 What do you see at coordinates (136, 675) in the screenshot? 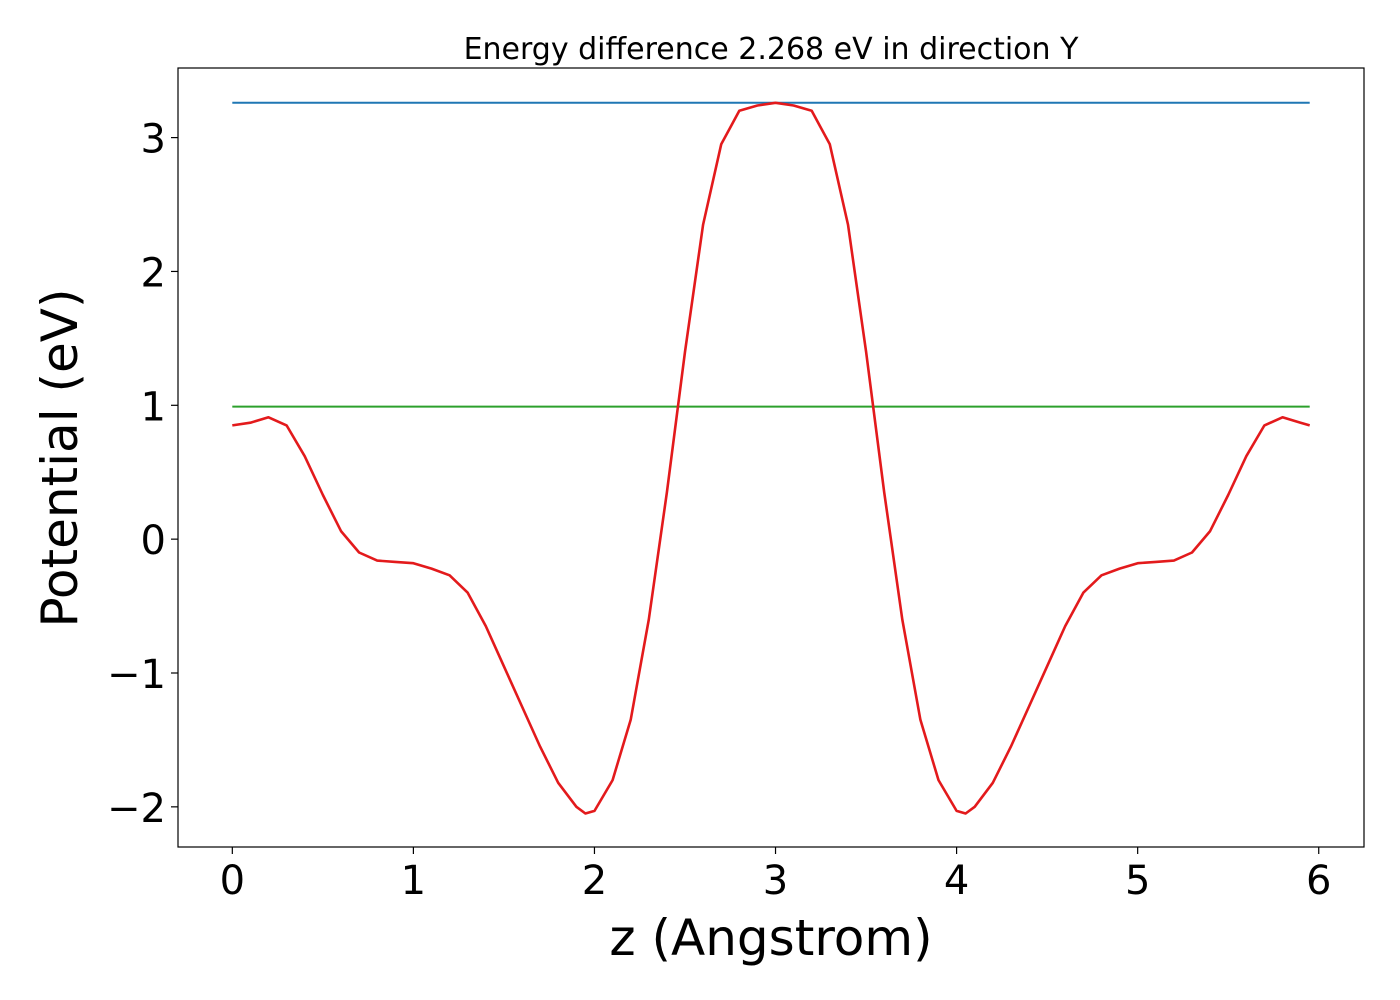
I see `y-tick-label: −1` at bounding box center [136, 675].